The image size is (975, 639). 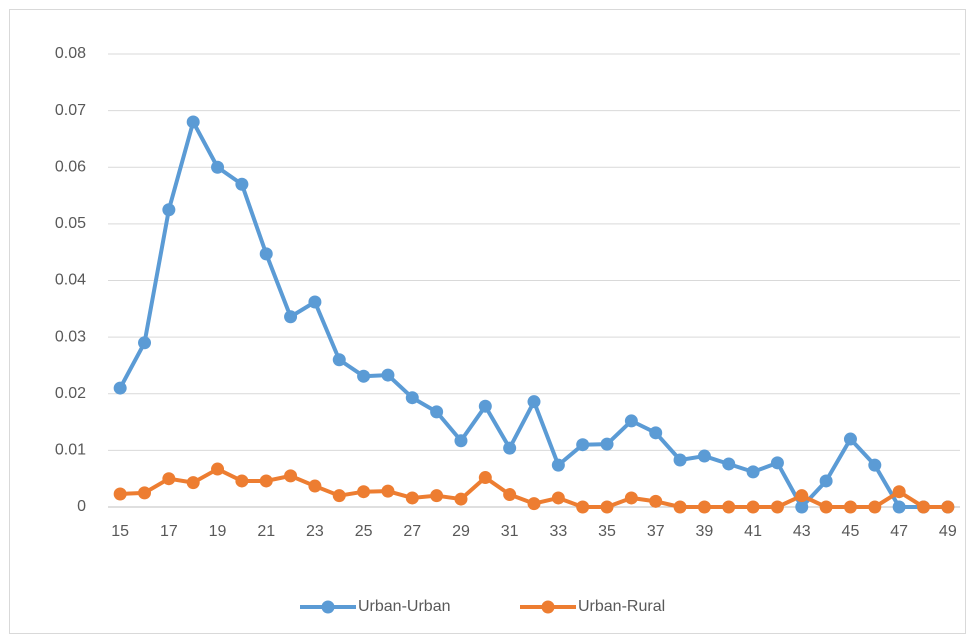 I want to click on x-tick-label: 25, so click(x=364, y=531).